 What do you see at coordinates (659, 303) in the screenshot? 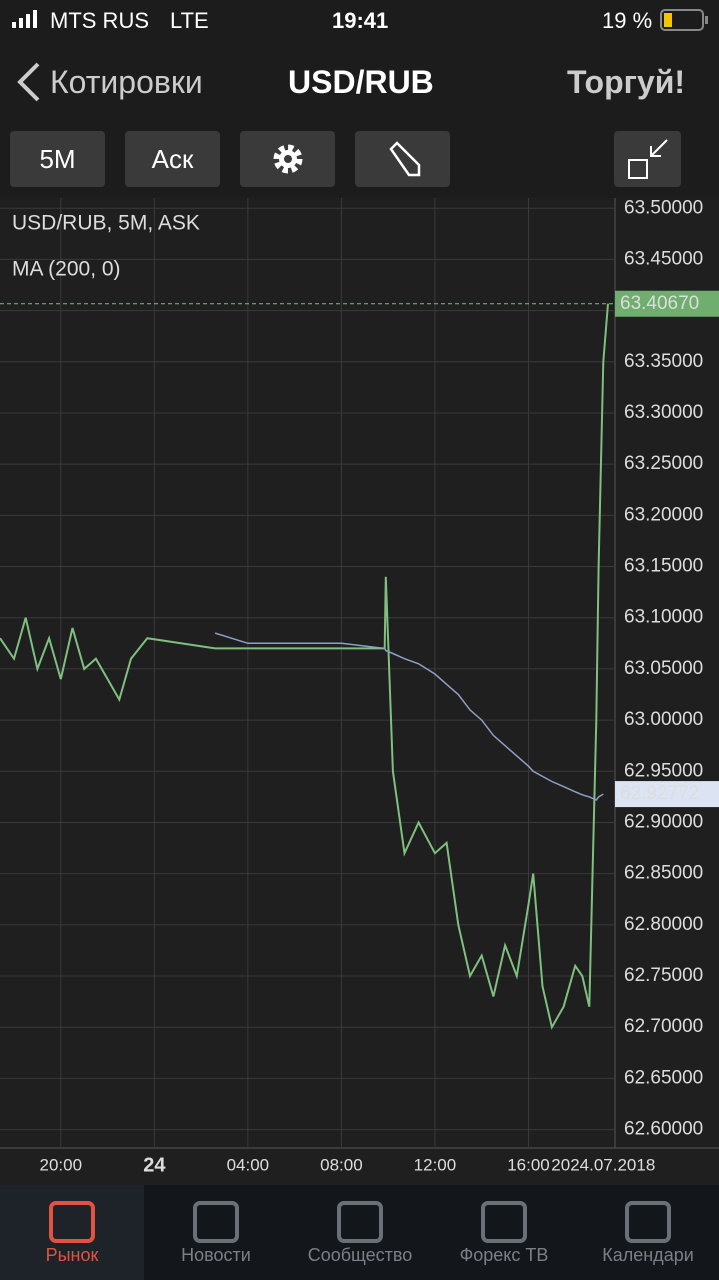
I see `price-tag-label: 63.40670` at bounding box center [659, 303].